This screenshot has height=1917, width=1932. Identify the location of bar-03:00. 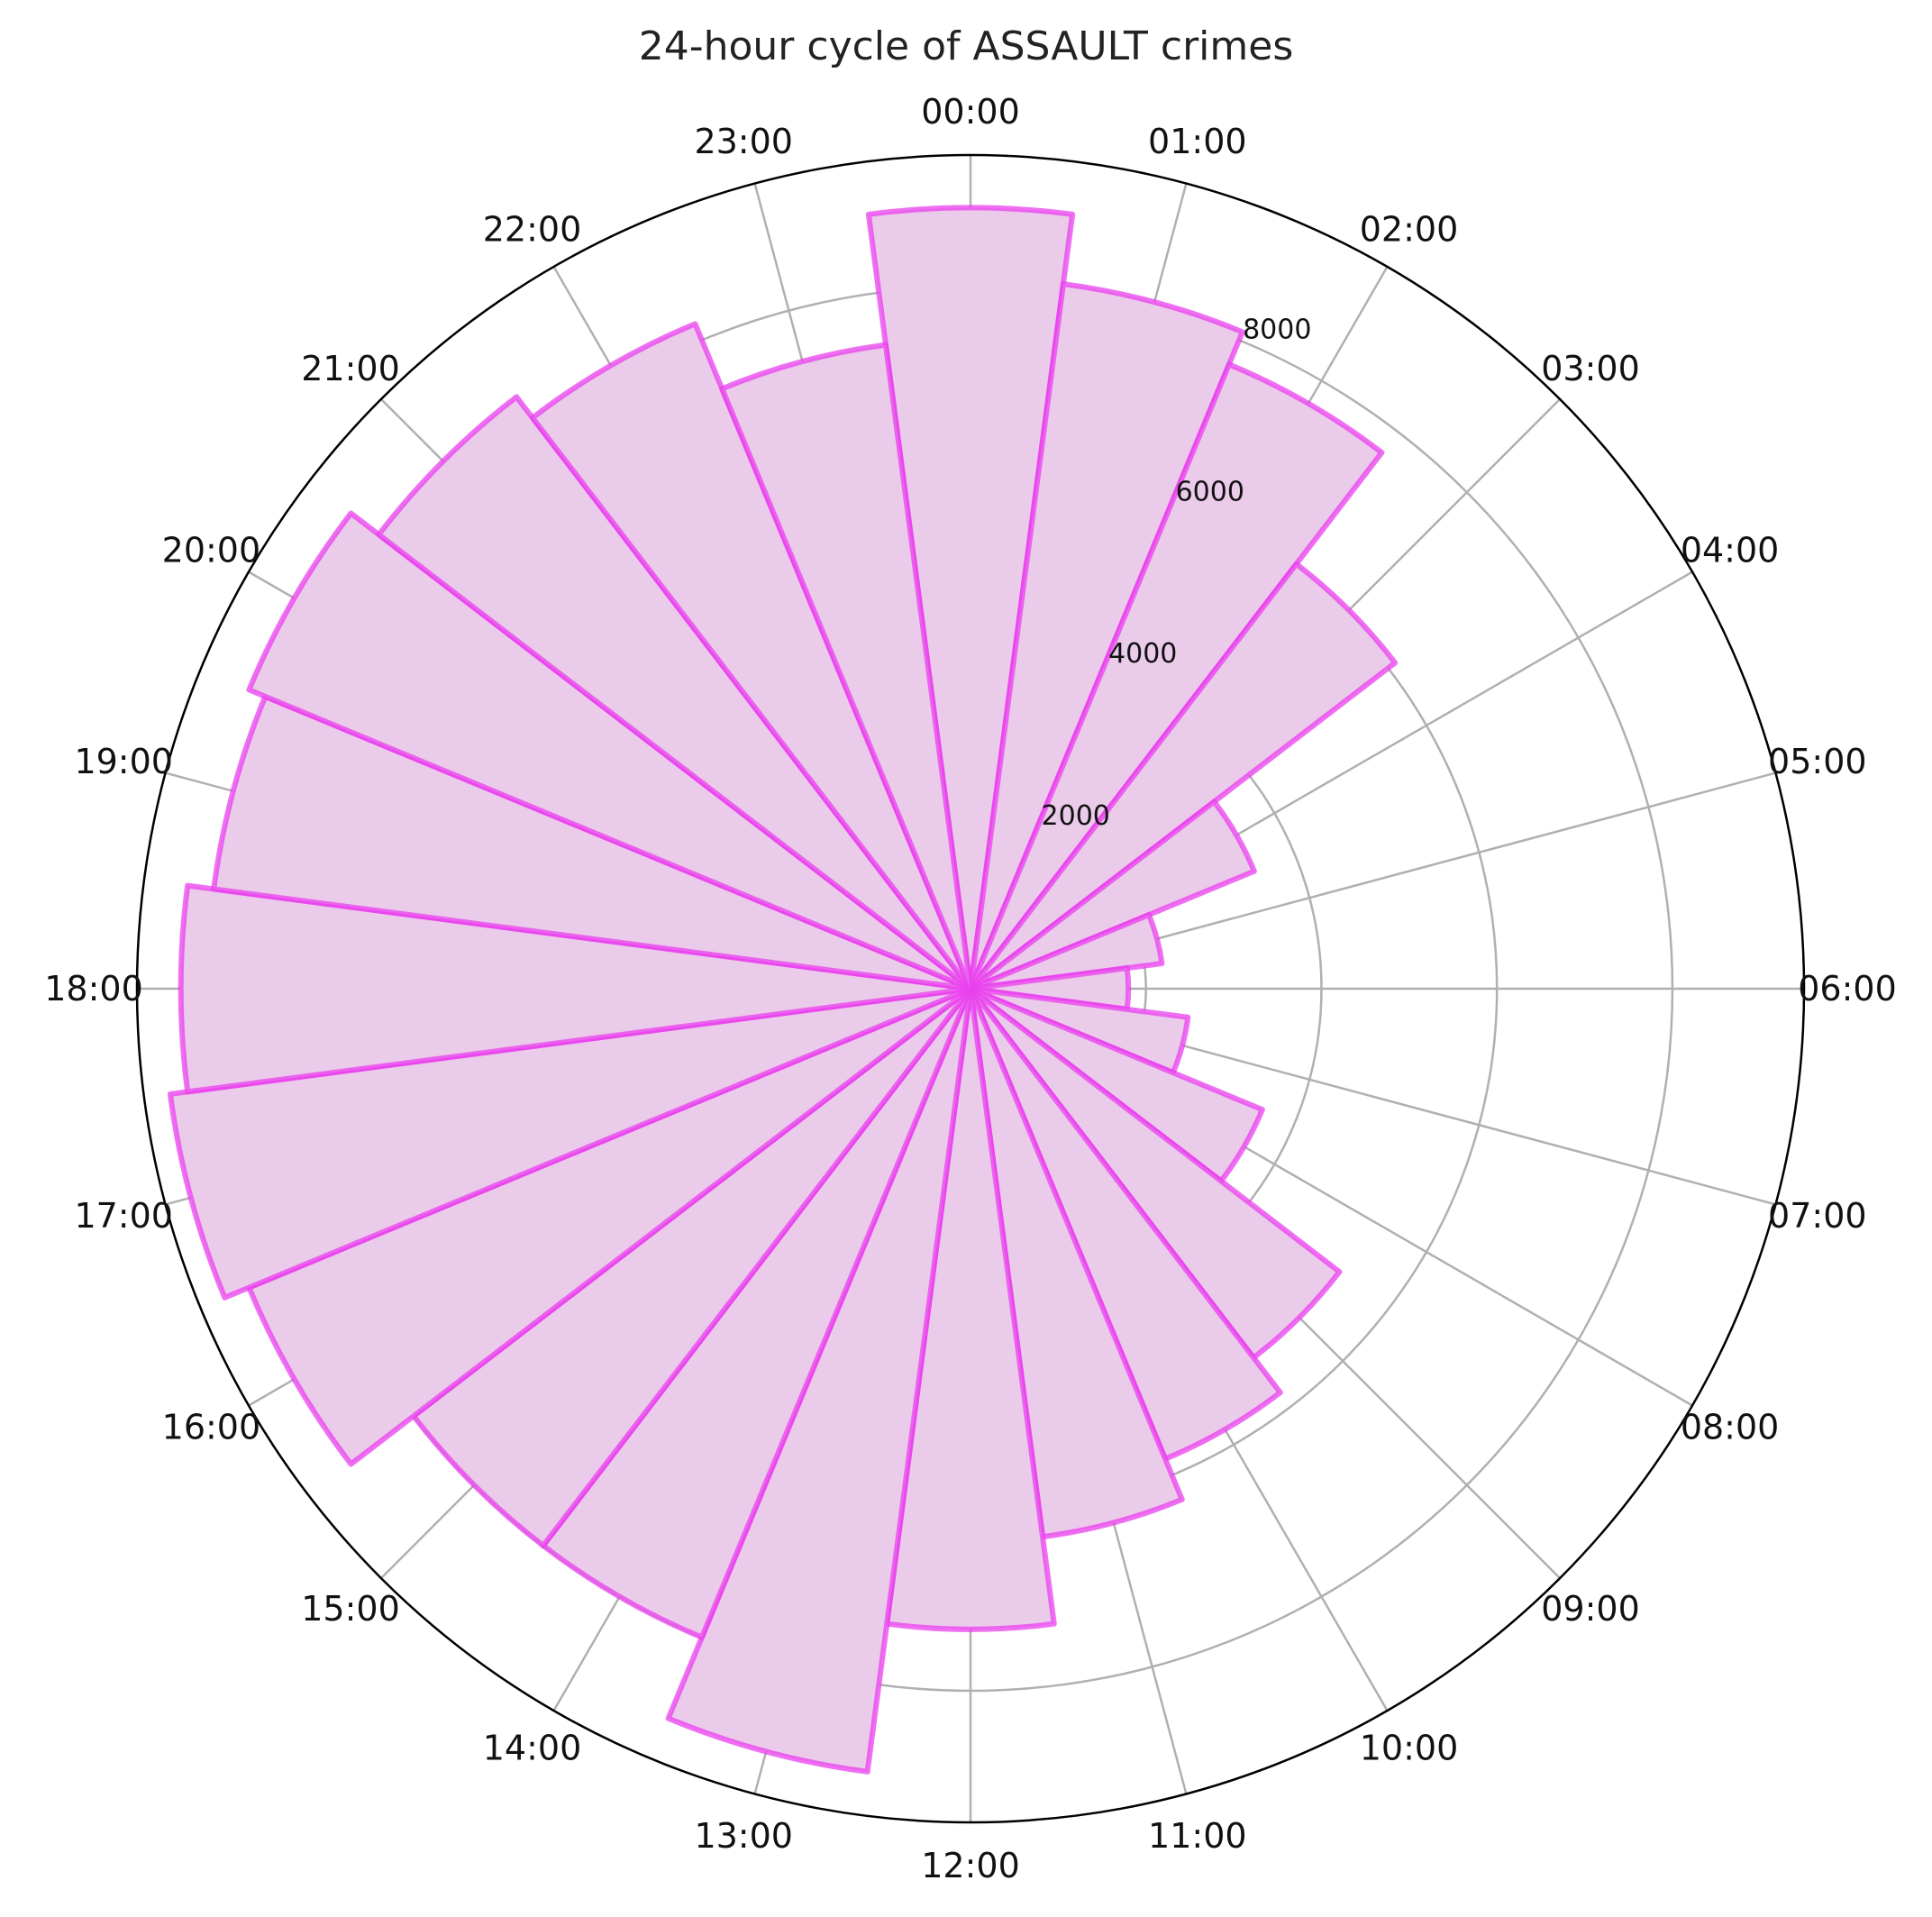
(1183, 776).